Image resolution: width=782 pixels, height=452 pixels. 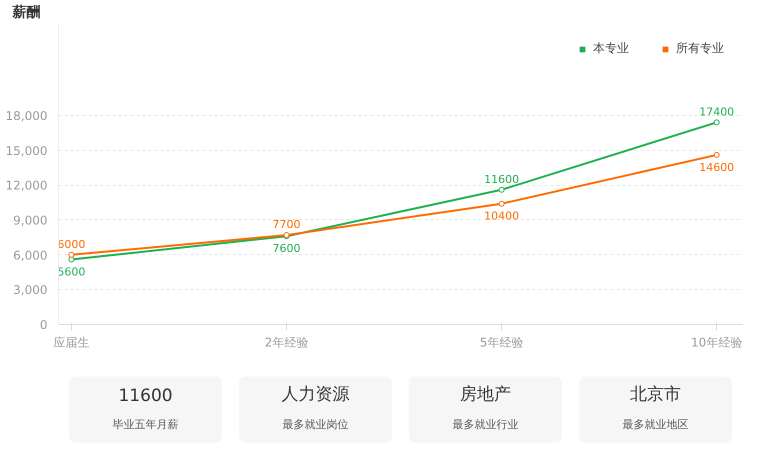 I want to click on text: 房地产, so click(x=485, y=394).